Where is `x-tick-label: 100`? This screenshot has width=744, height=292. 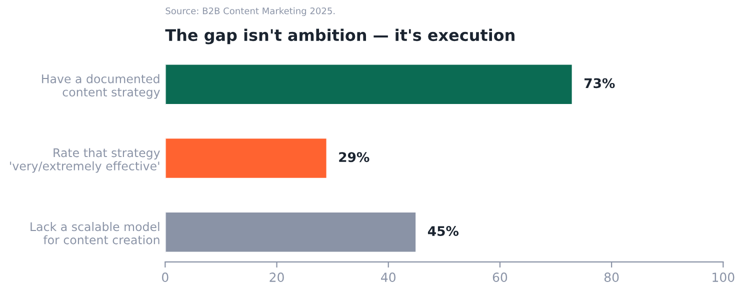 x-tick-label: 100 is located at coordinates (723, 277).